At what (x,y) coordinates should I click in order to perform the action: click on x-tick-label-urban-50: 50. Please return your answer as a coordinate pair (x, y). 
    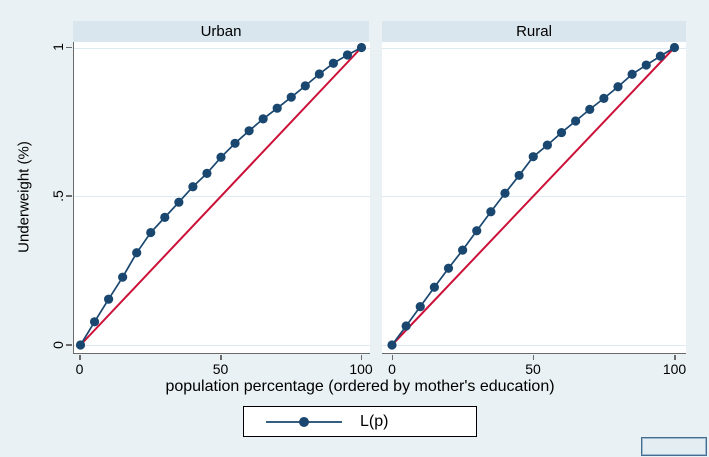
    Looking at the image, I should click on (220, 369).